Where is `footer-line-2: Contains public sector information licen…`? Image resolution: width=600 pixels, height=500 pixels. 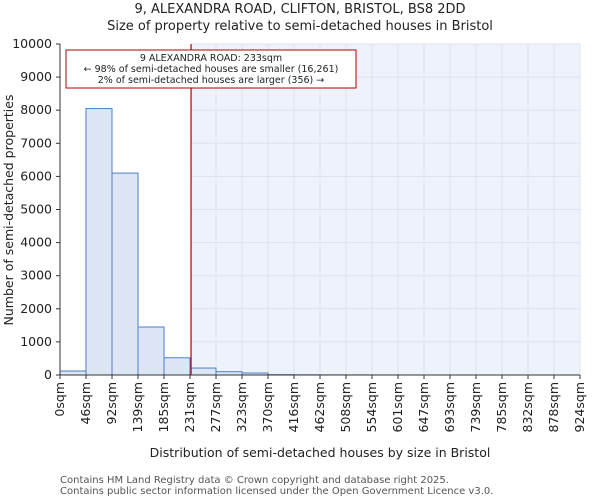
footer-line-2: Contains public sector information licen… is located at coordinates (276, 491).